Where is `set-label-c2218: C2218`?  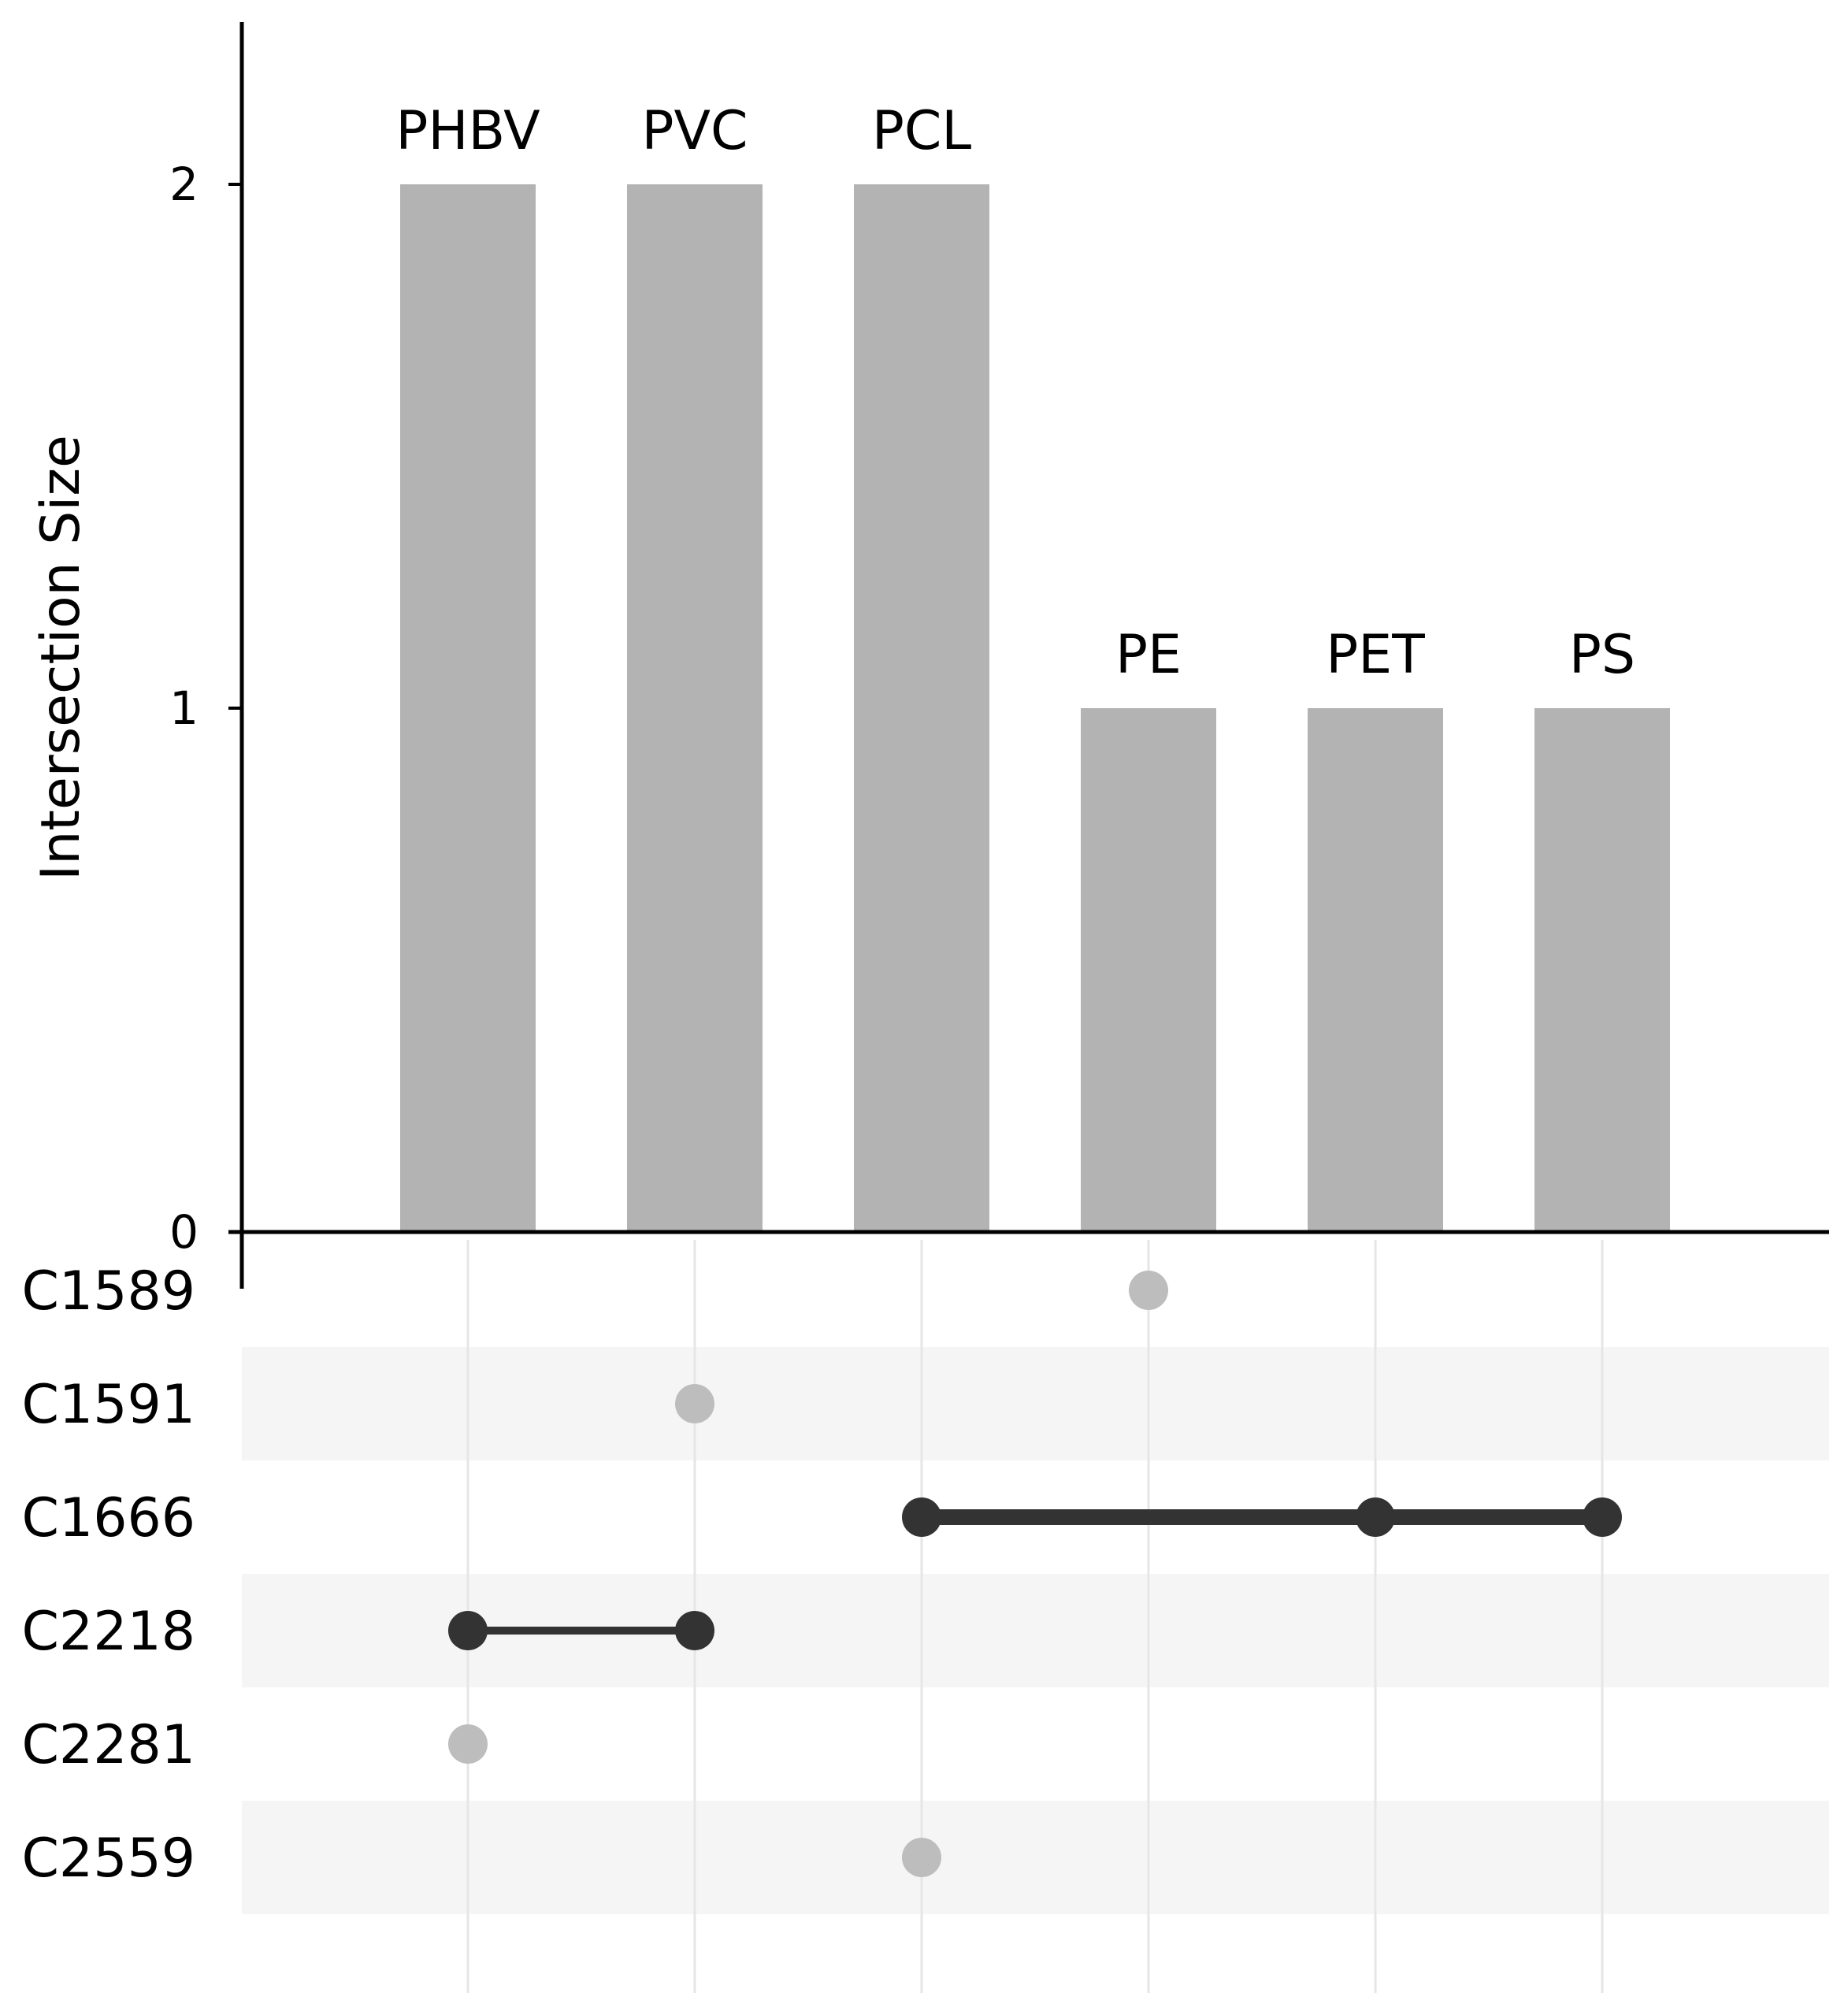
set-label-c2218: C2218 is located at coordinates (108, 1632).